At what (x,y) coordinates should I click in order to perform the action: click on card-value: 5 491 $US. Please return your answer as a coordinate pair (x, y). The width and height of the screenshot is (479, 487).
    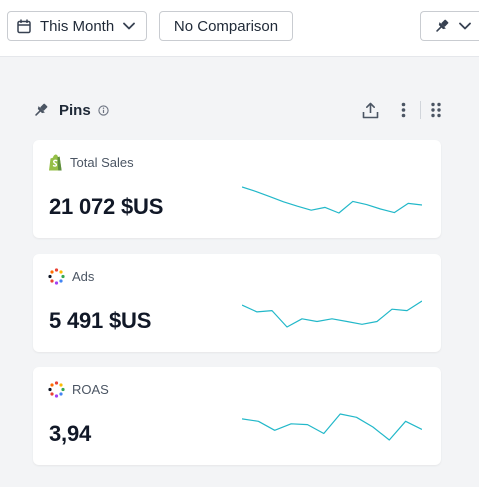
    Looking at the image, I should click on (100, 320).